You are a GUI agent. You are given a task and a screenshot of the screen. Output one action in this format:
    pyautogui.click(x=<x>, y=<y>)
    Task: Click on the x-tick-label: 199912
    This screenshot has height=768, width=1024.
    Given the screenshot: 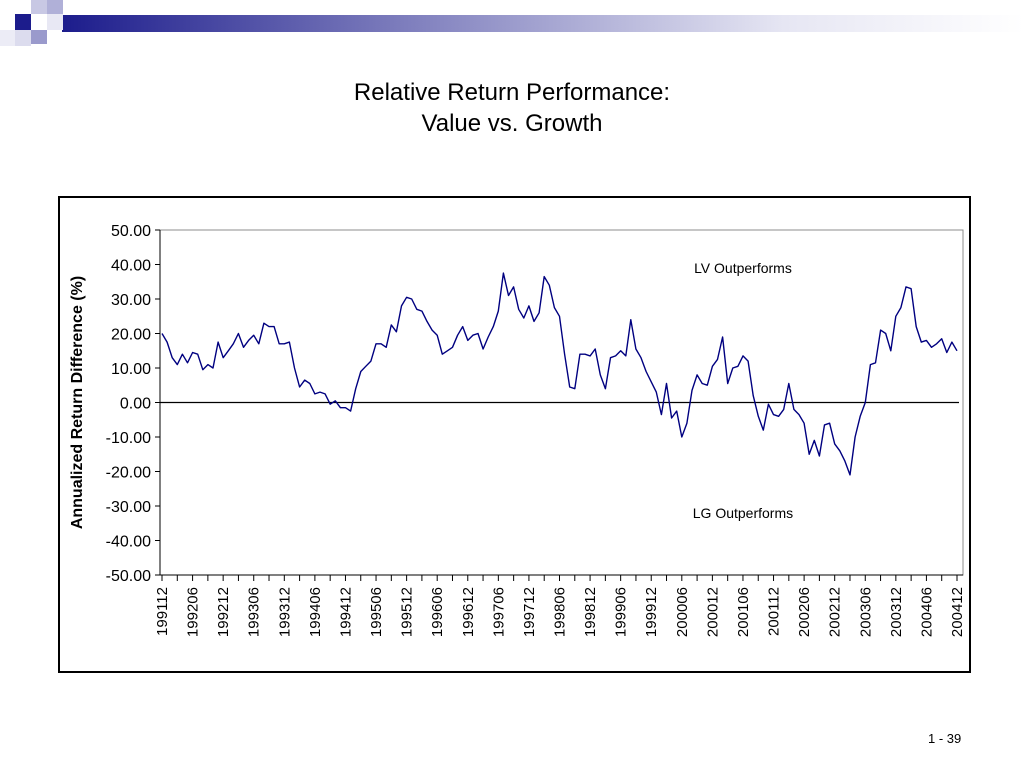 What is the action you would take?
    pyautogui.click(x=651, y=612)
    